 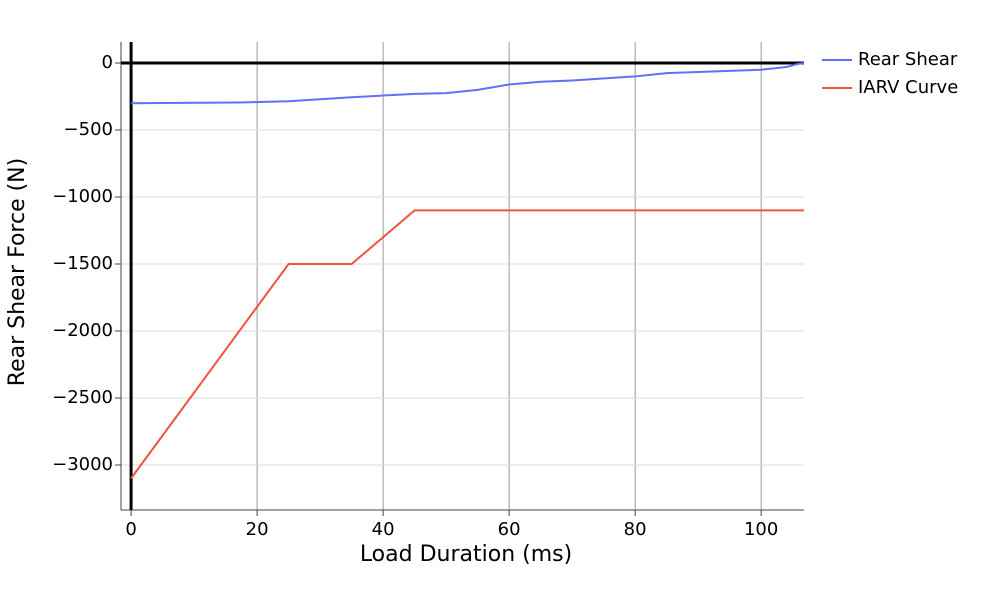 I want to click on y-tick-label: −3000, so click(x=82, y=464).